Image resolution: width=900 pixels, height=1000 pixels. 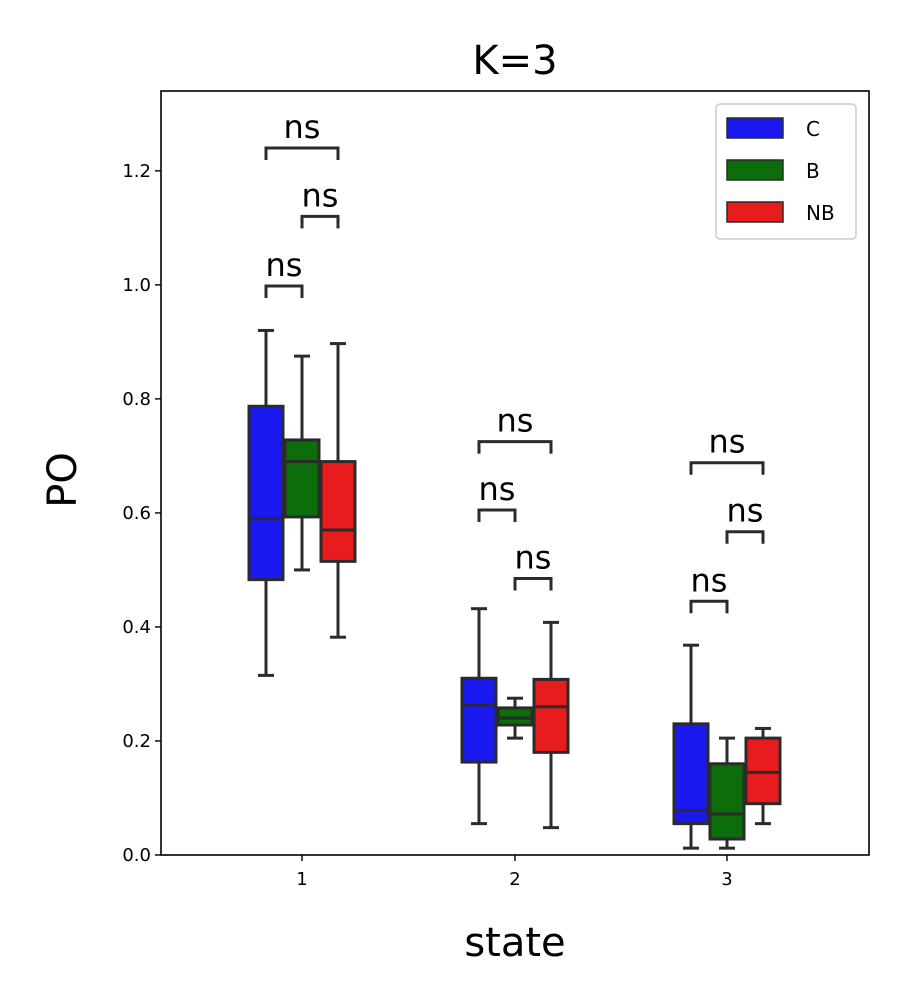 What do you see at coordinates (136, 741) in the screenshot?
I see `y-tick-label: 0.2` at bounding box center [136, 741].